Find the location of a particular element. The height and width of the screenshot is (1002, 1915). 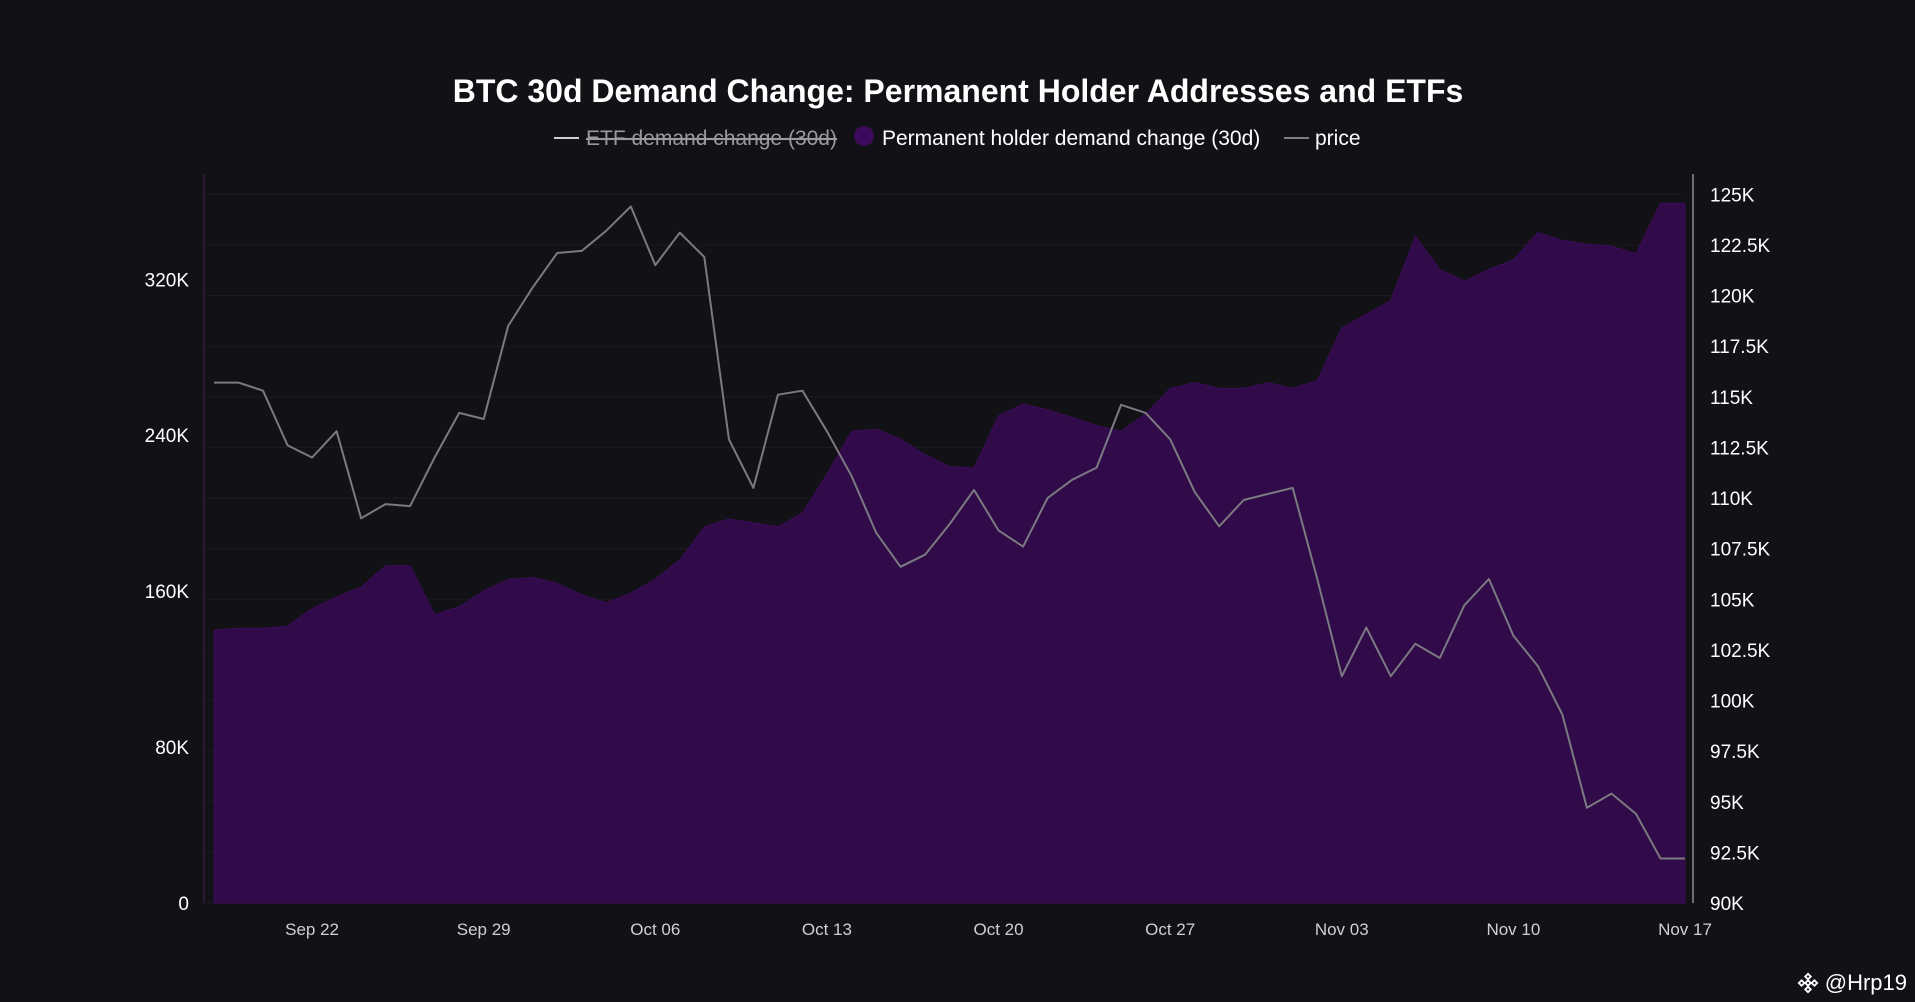

left-tick-label: 320K is located at coordinates (167, 280).